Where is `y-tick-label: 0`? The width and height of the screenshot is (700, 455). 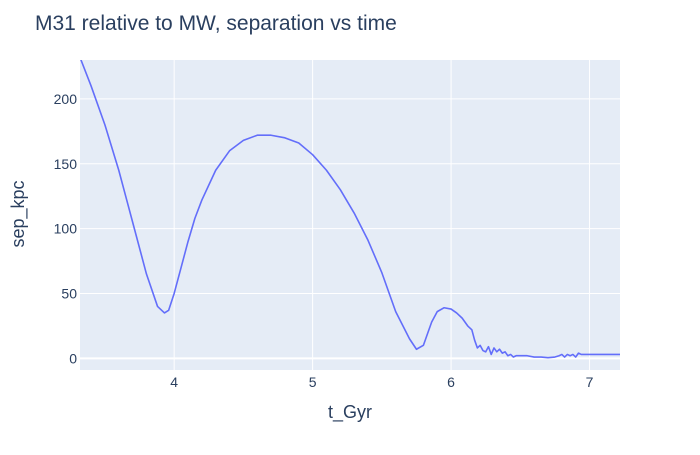
y-tick-label: 0 is located at coordinates (73, 358).